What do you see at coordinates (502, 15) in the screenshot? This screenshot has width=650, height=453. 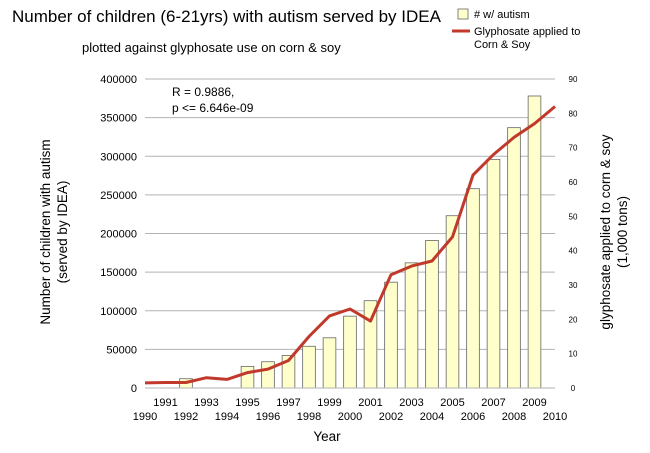 I see `legend-bar-label: # w/ autism` at bounding box center [502, 15].